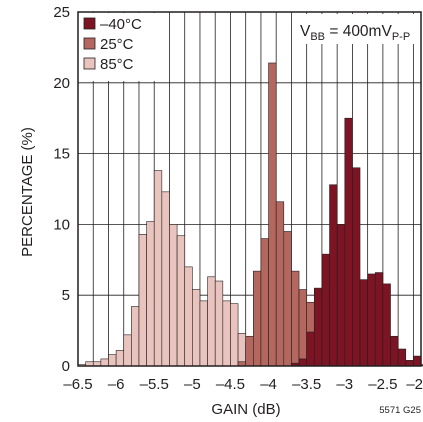 The width and height of the screenshot is (423, 422). Describe the element at coordinates (117, 44) in the screenshot. I see `legend-label: 25°C` at that location.